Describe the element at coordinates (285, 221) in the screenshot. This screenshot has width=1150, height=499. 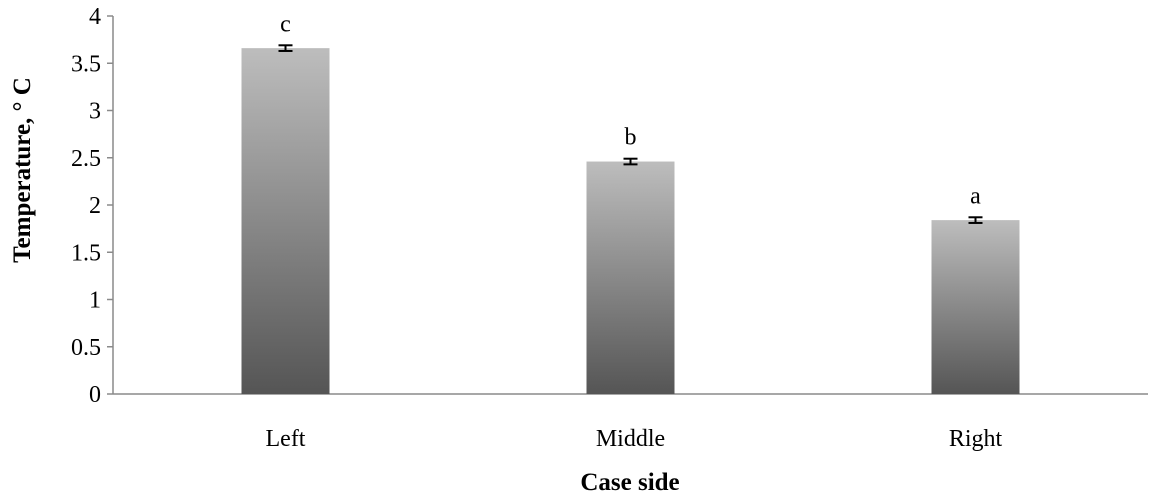
I see `bar-left` at that location.